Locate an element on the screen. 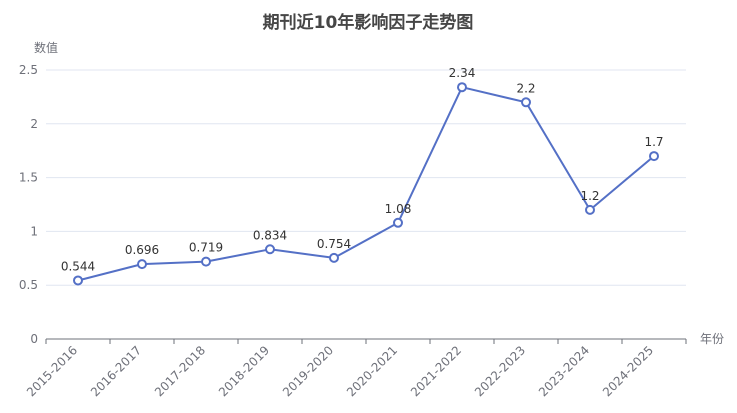 This screenshot has height=413, width=737. x-tick-label: 2024-2025 is located at coordinates (628, 371).